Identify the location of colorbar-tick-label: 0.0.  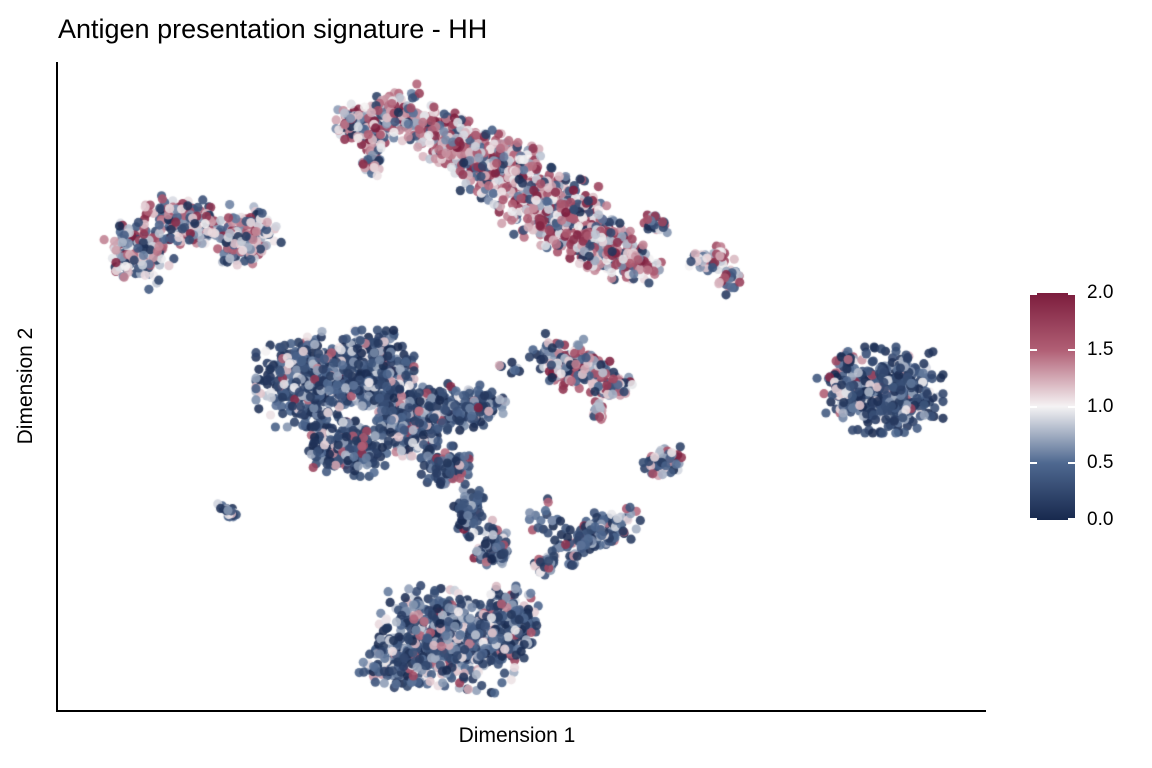
(1100, 519).